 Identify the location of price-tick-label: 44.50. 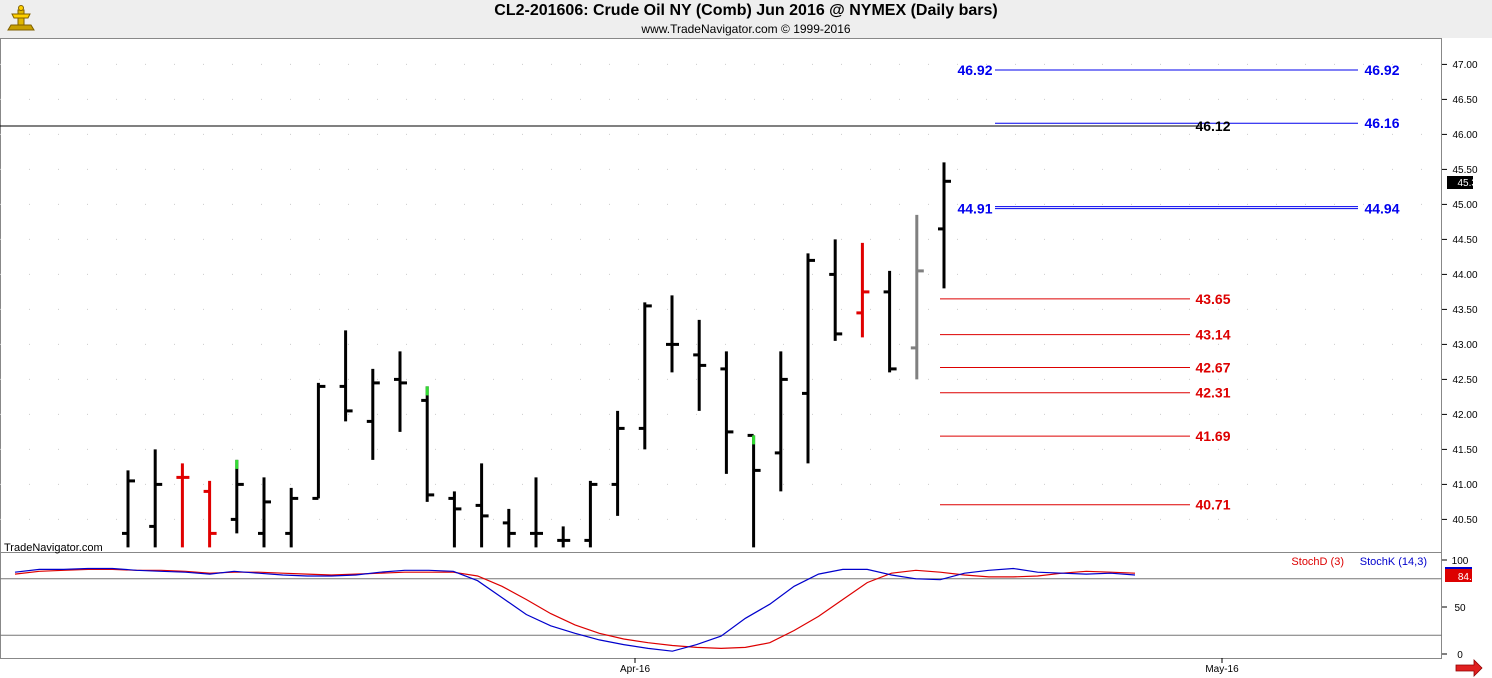
(1464, 240).